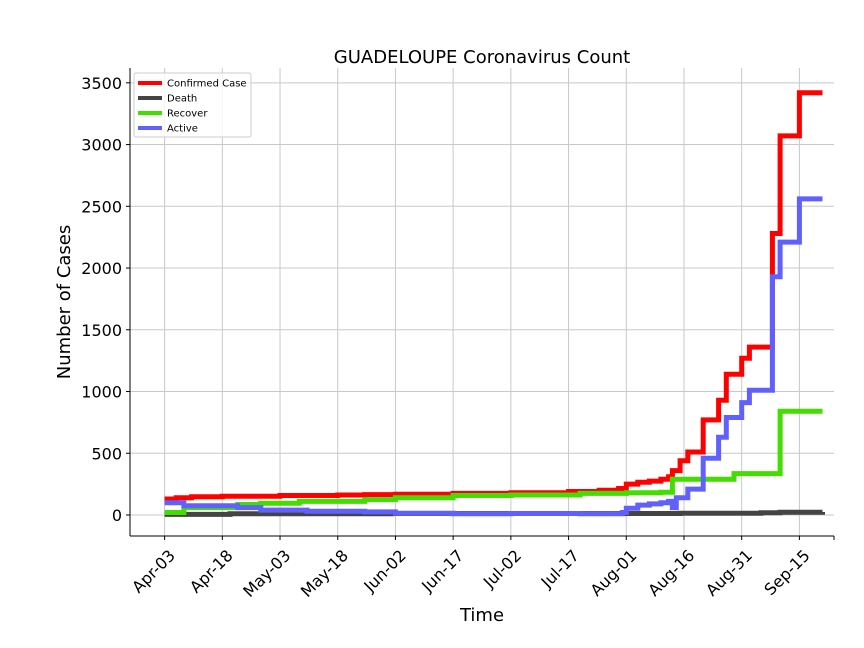 The image size is (864, 648). I want to click on x-tick-label: Jun-17, so click(442, 571).